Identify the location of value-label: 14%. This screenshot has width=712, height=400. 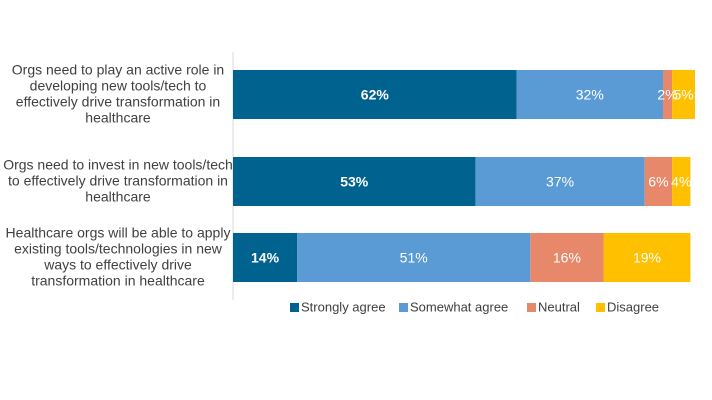
(265, 258).